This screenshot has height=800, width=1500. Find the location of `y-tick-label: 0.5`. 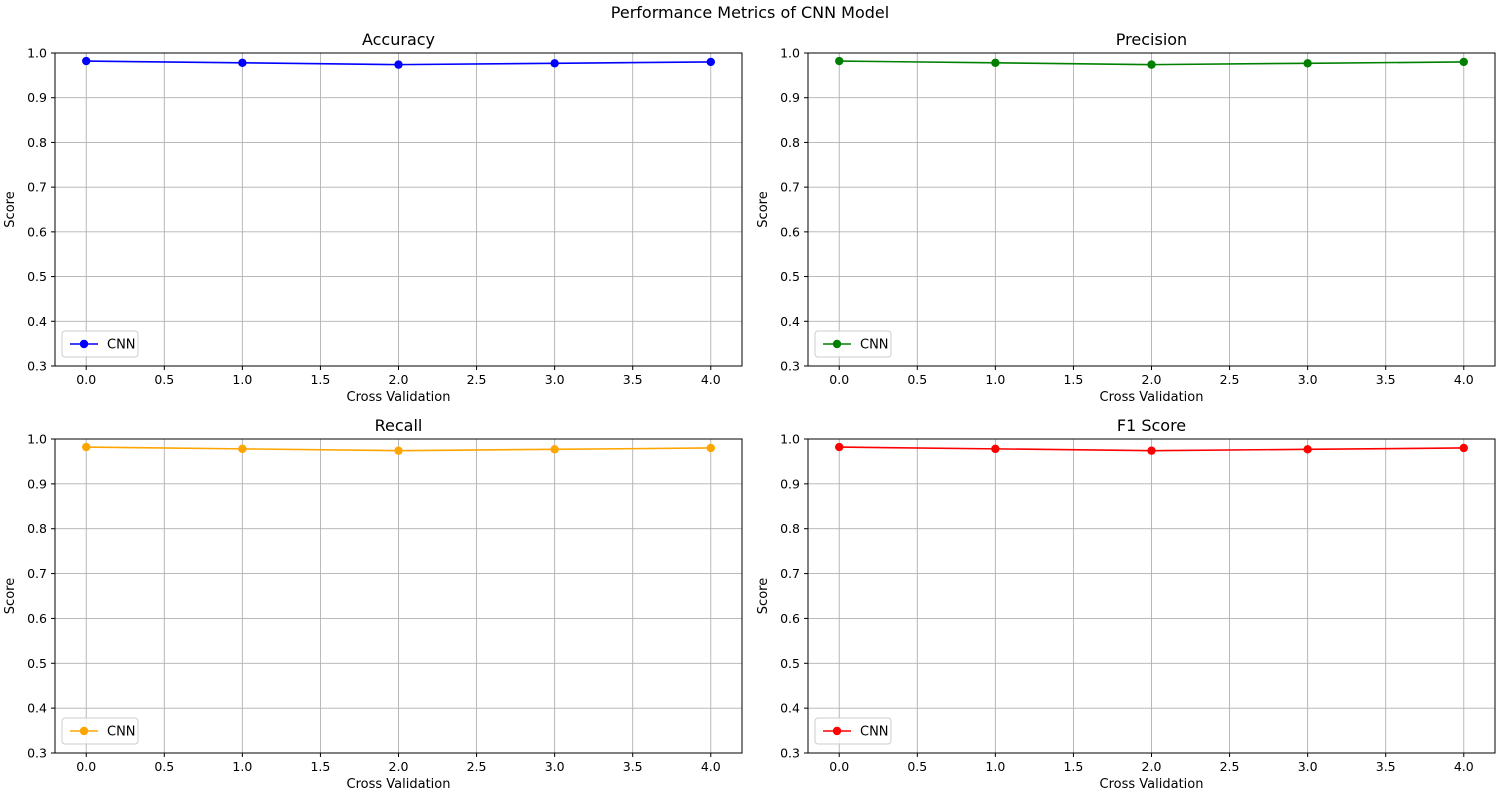

y-tick-label: 0.5 is located at coordinates (790, 276).